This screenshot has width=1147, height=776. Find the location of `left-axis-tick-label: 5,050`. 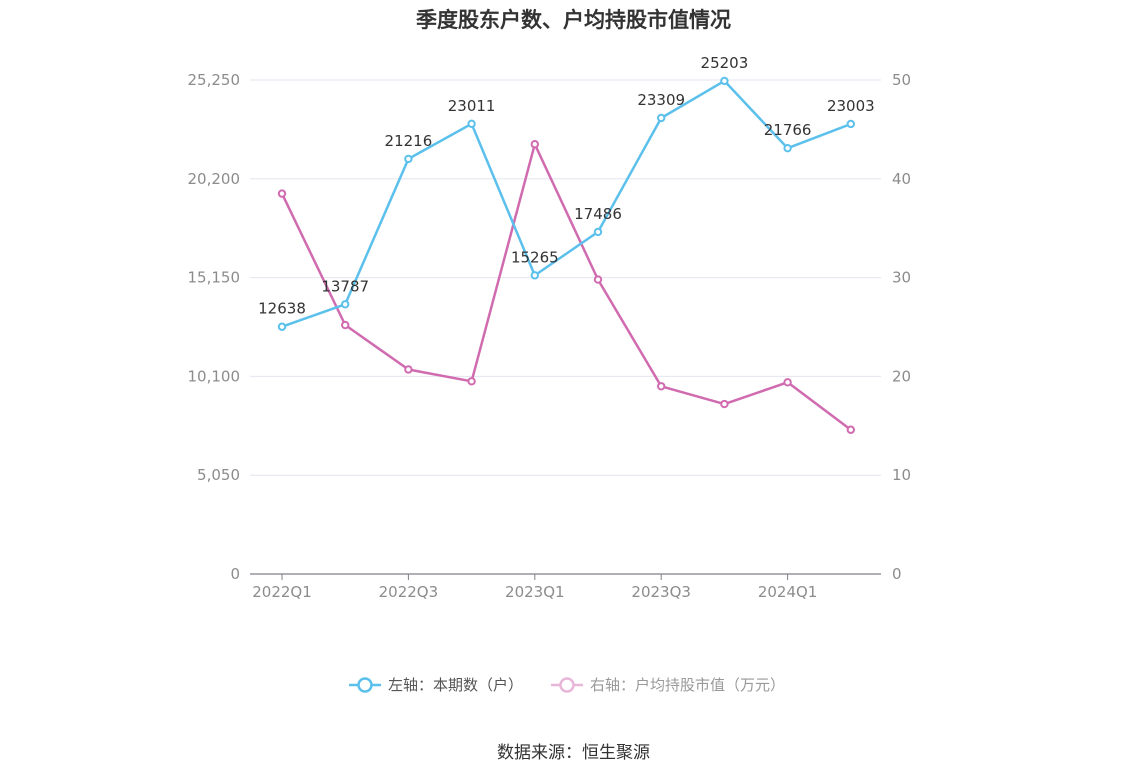

left-axis-tick-label: 5,050 is located at coordinates (218, 475).